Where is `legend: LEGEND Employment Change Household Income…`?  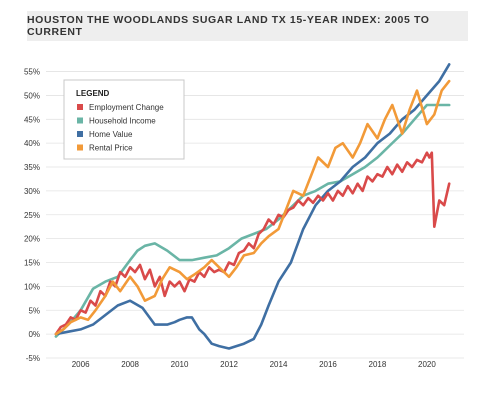 legend: LEGEND Employment Change Household Income… is located at coordinates (124, 119).